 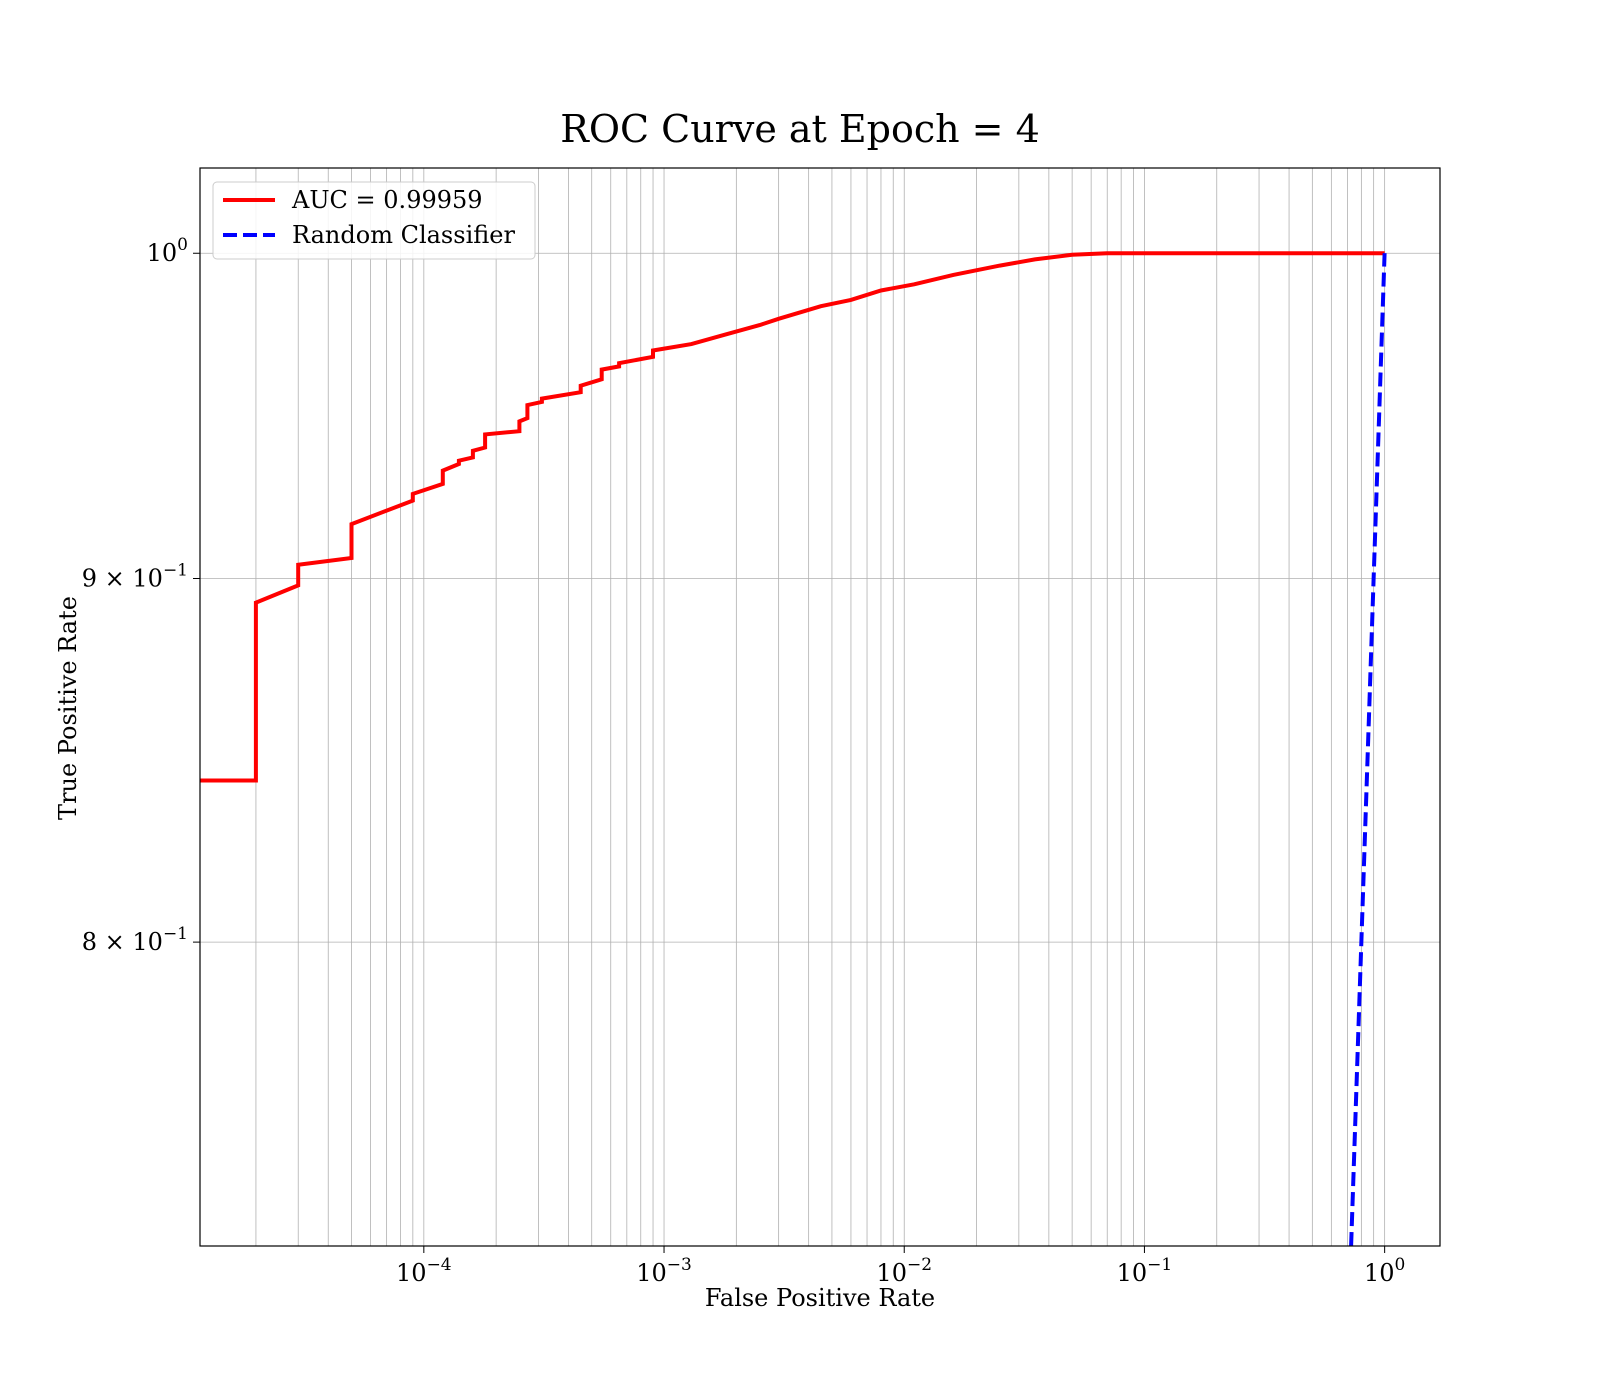 What do you see at coordinates (820, 1298) in the screenshot?
I see `x-axis-label: False Positive Rate` at bounding box center [820, 1298].